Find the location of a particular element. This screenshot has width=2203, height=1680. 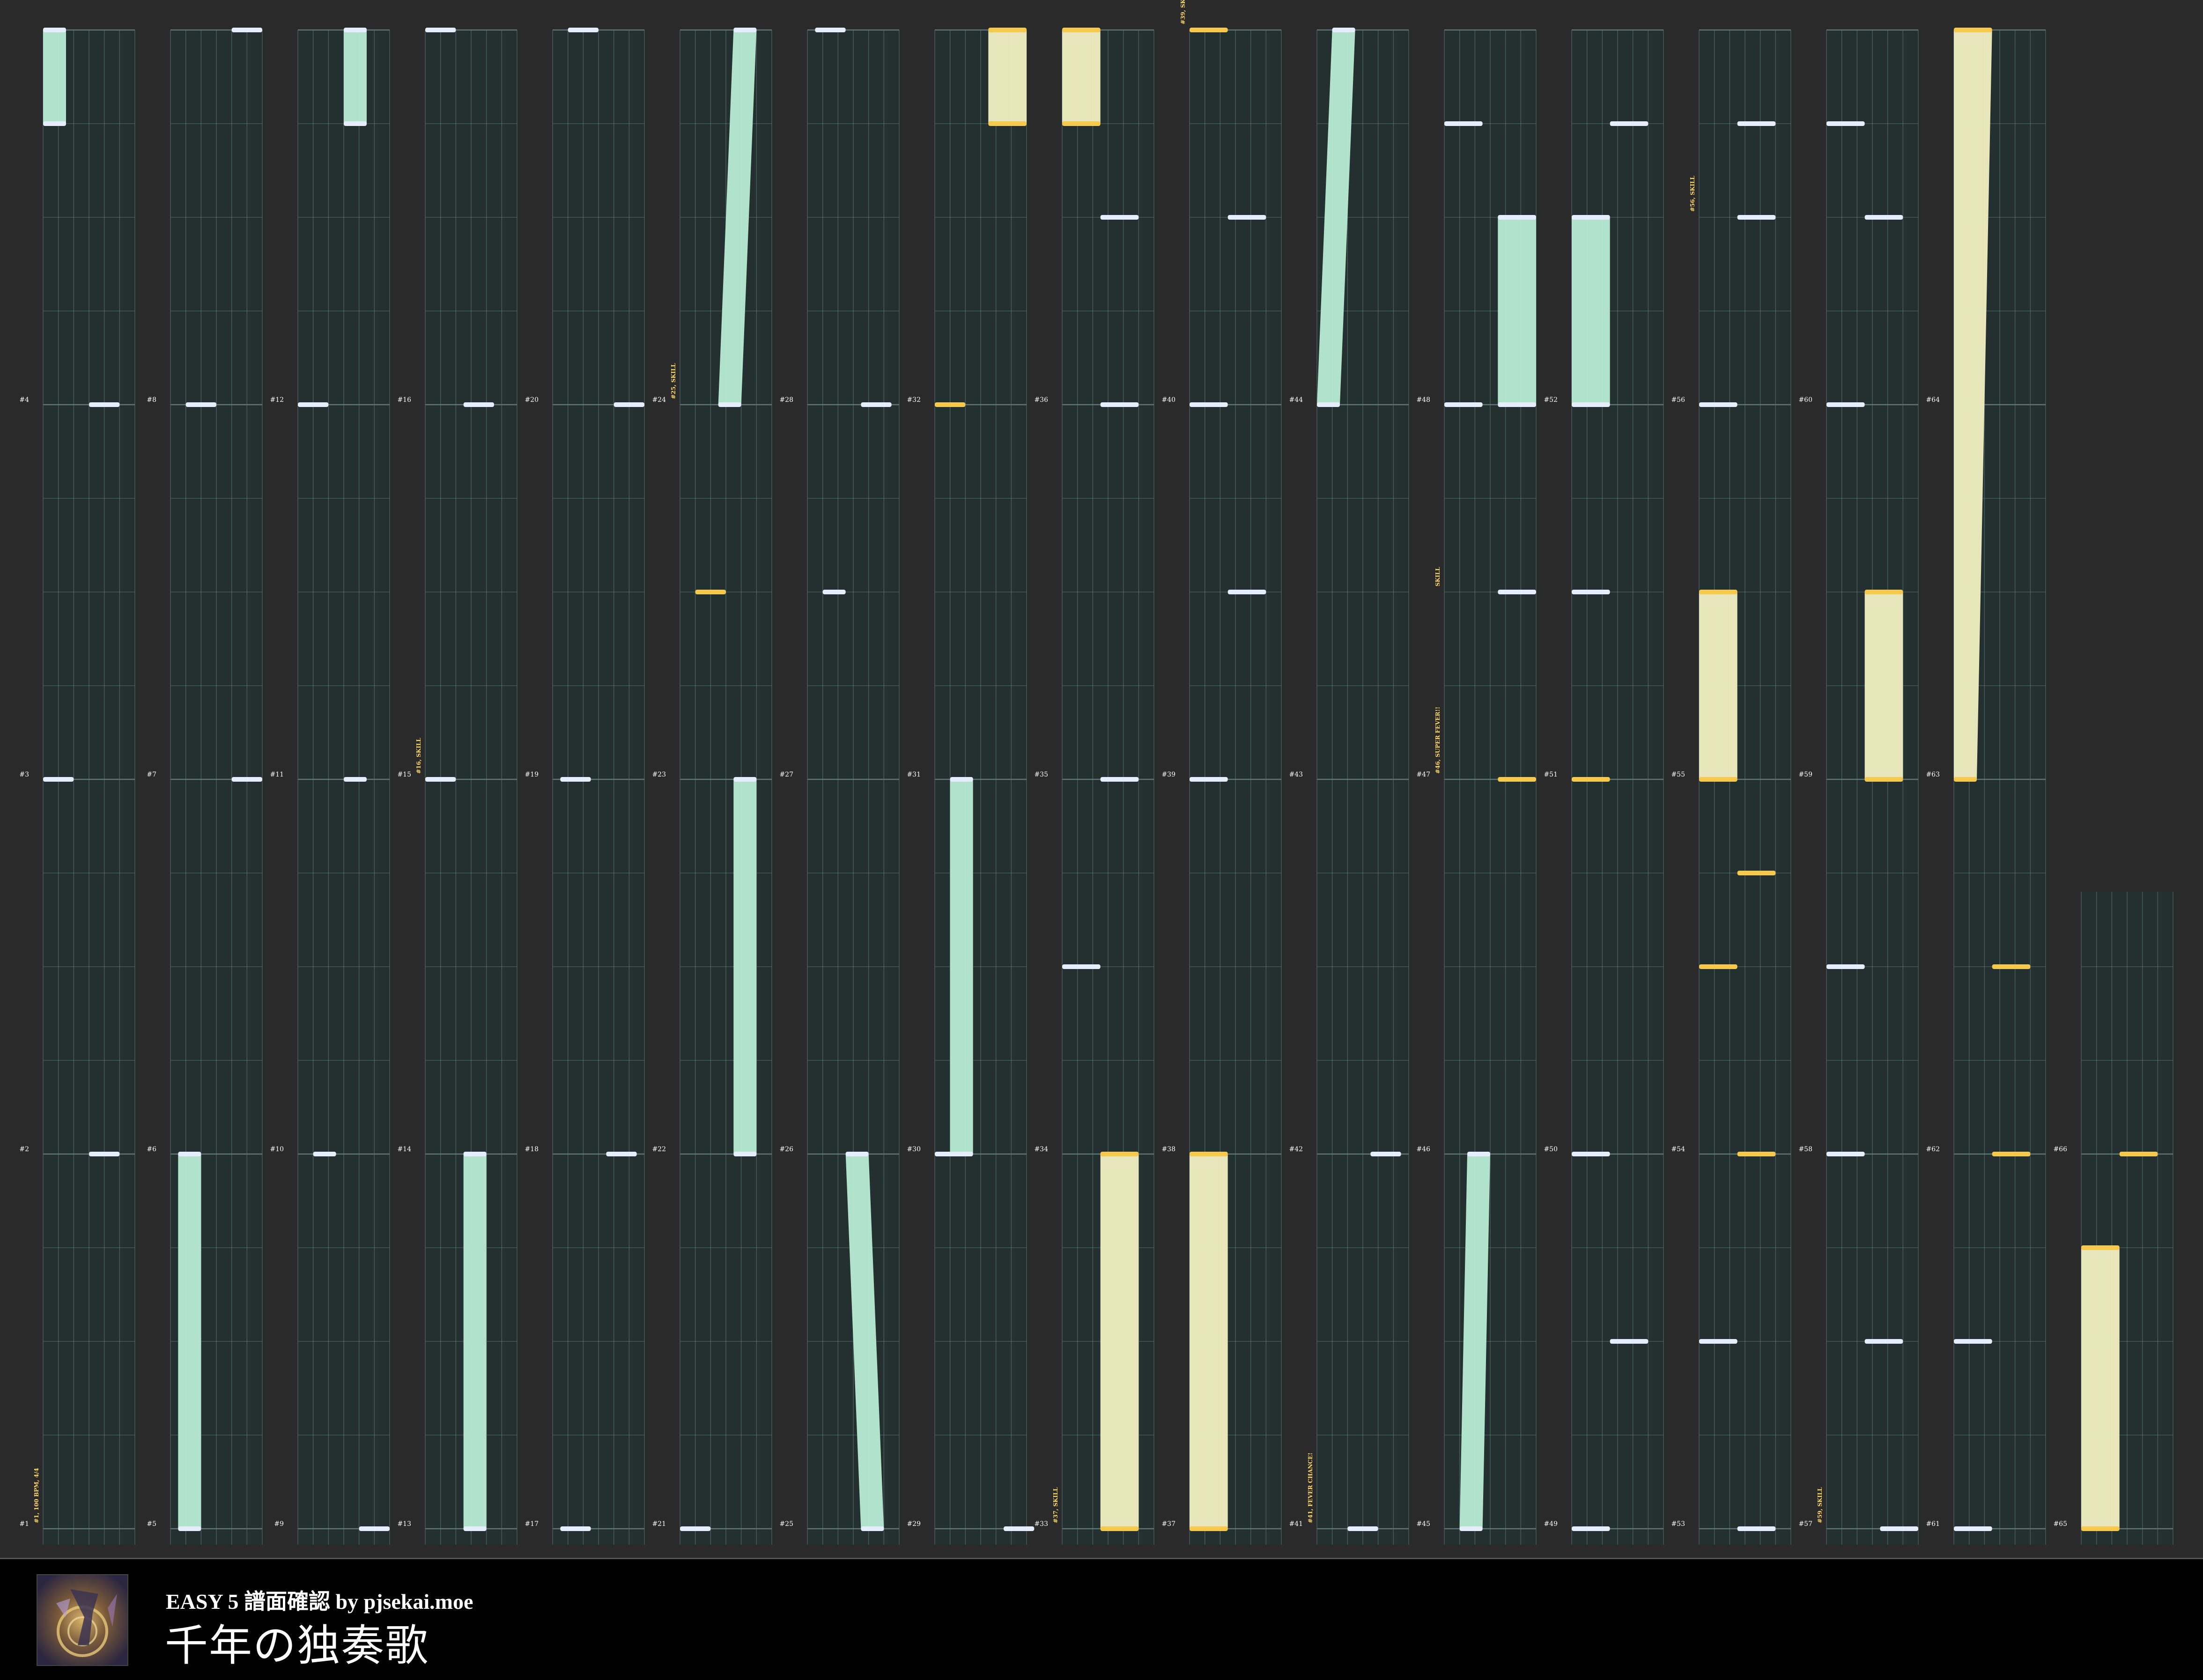

bar-number-label: #64 is located at coordinates (1933, 400).